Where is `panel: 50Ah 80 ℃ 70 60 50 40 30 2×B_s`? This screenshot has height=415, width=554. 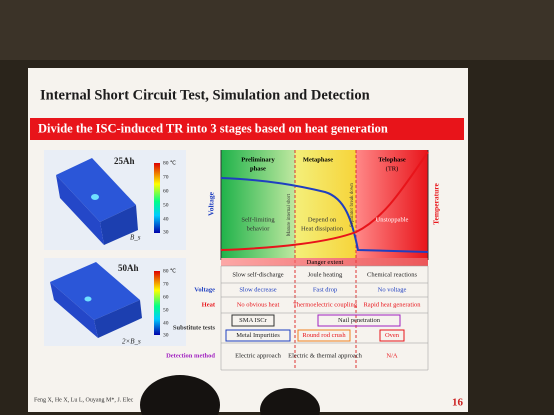 panel: 50Ah 80 ℃ 70 60 50 40 30 2×B_s is located at coordinates (115, 302).